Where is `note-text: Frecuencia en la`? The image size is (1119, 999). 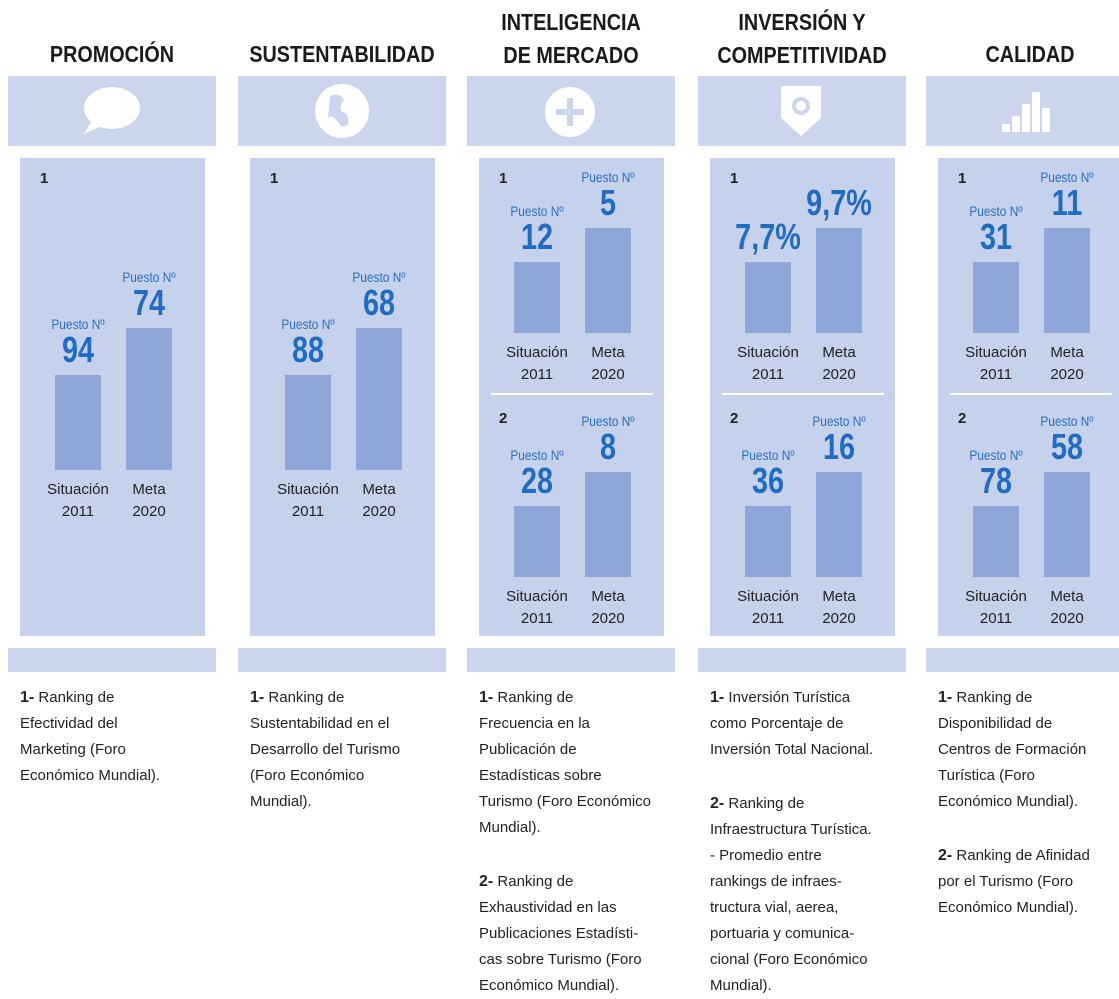
note-text: Frecuencia en la is located at coordinates (534, 723).